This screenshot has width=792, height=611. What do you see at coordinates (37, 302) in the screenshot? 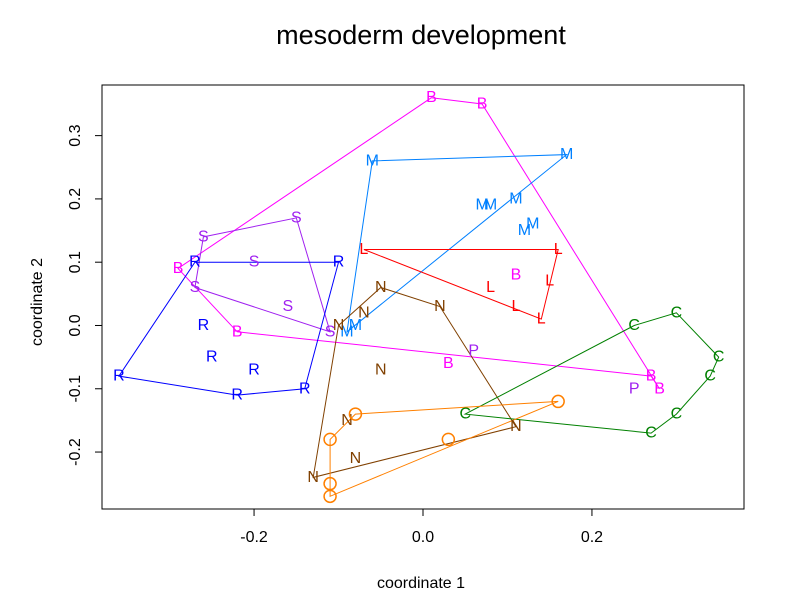
I see `y-axis-label: coordinate 2` at bounding box center [37, 302].